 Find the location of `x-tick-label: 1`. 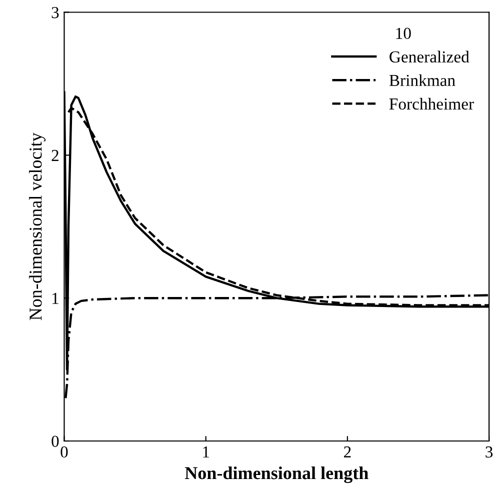

x-tick-label: 1 is located at coordinates (206, 452).